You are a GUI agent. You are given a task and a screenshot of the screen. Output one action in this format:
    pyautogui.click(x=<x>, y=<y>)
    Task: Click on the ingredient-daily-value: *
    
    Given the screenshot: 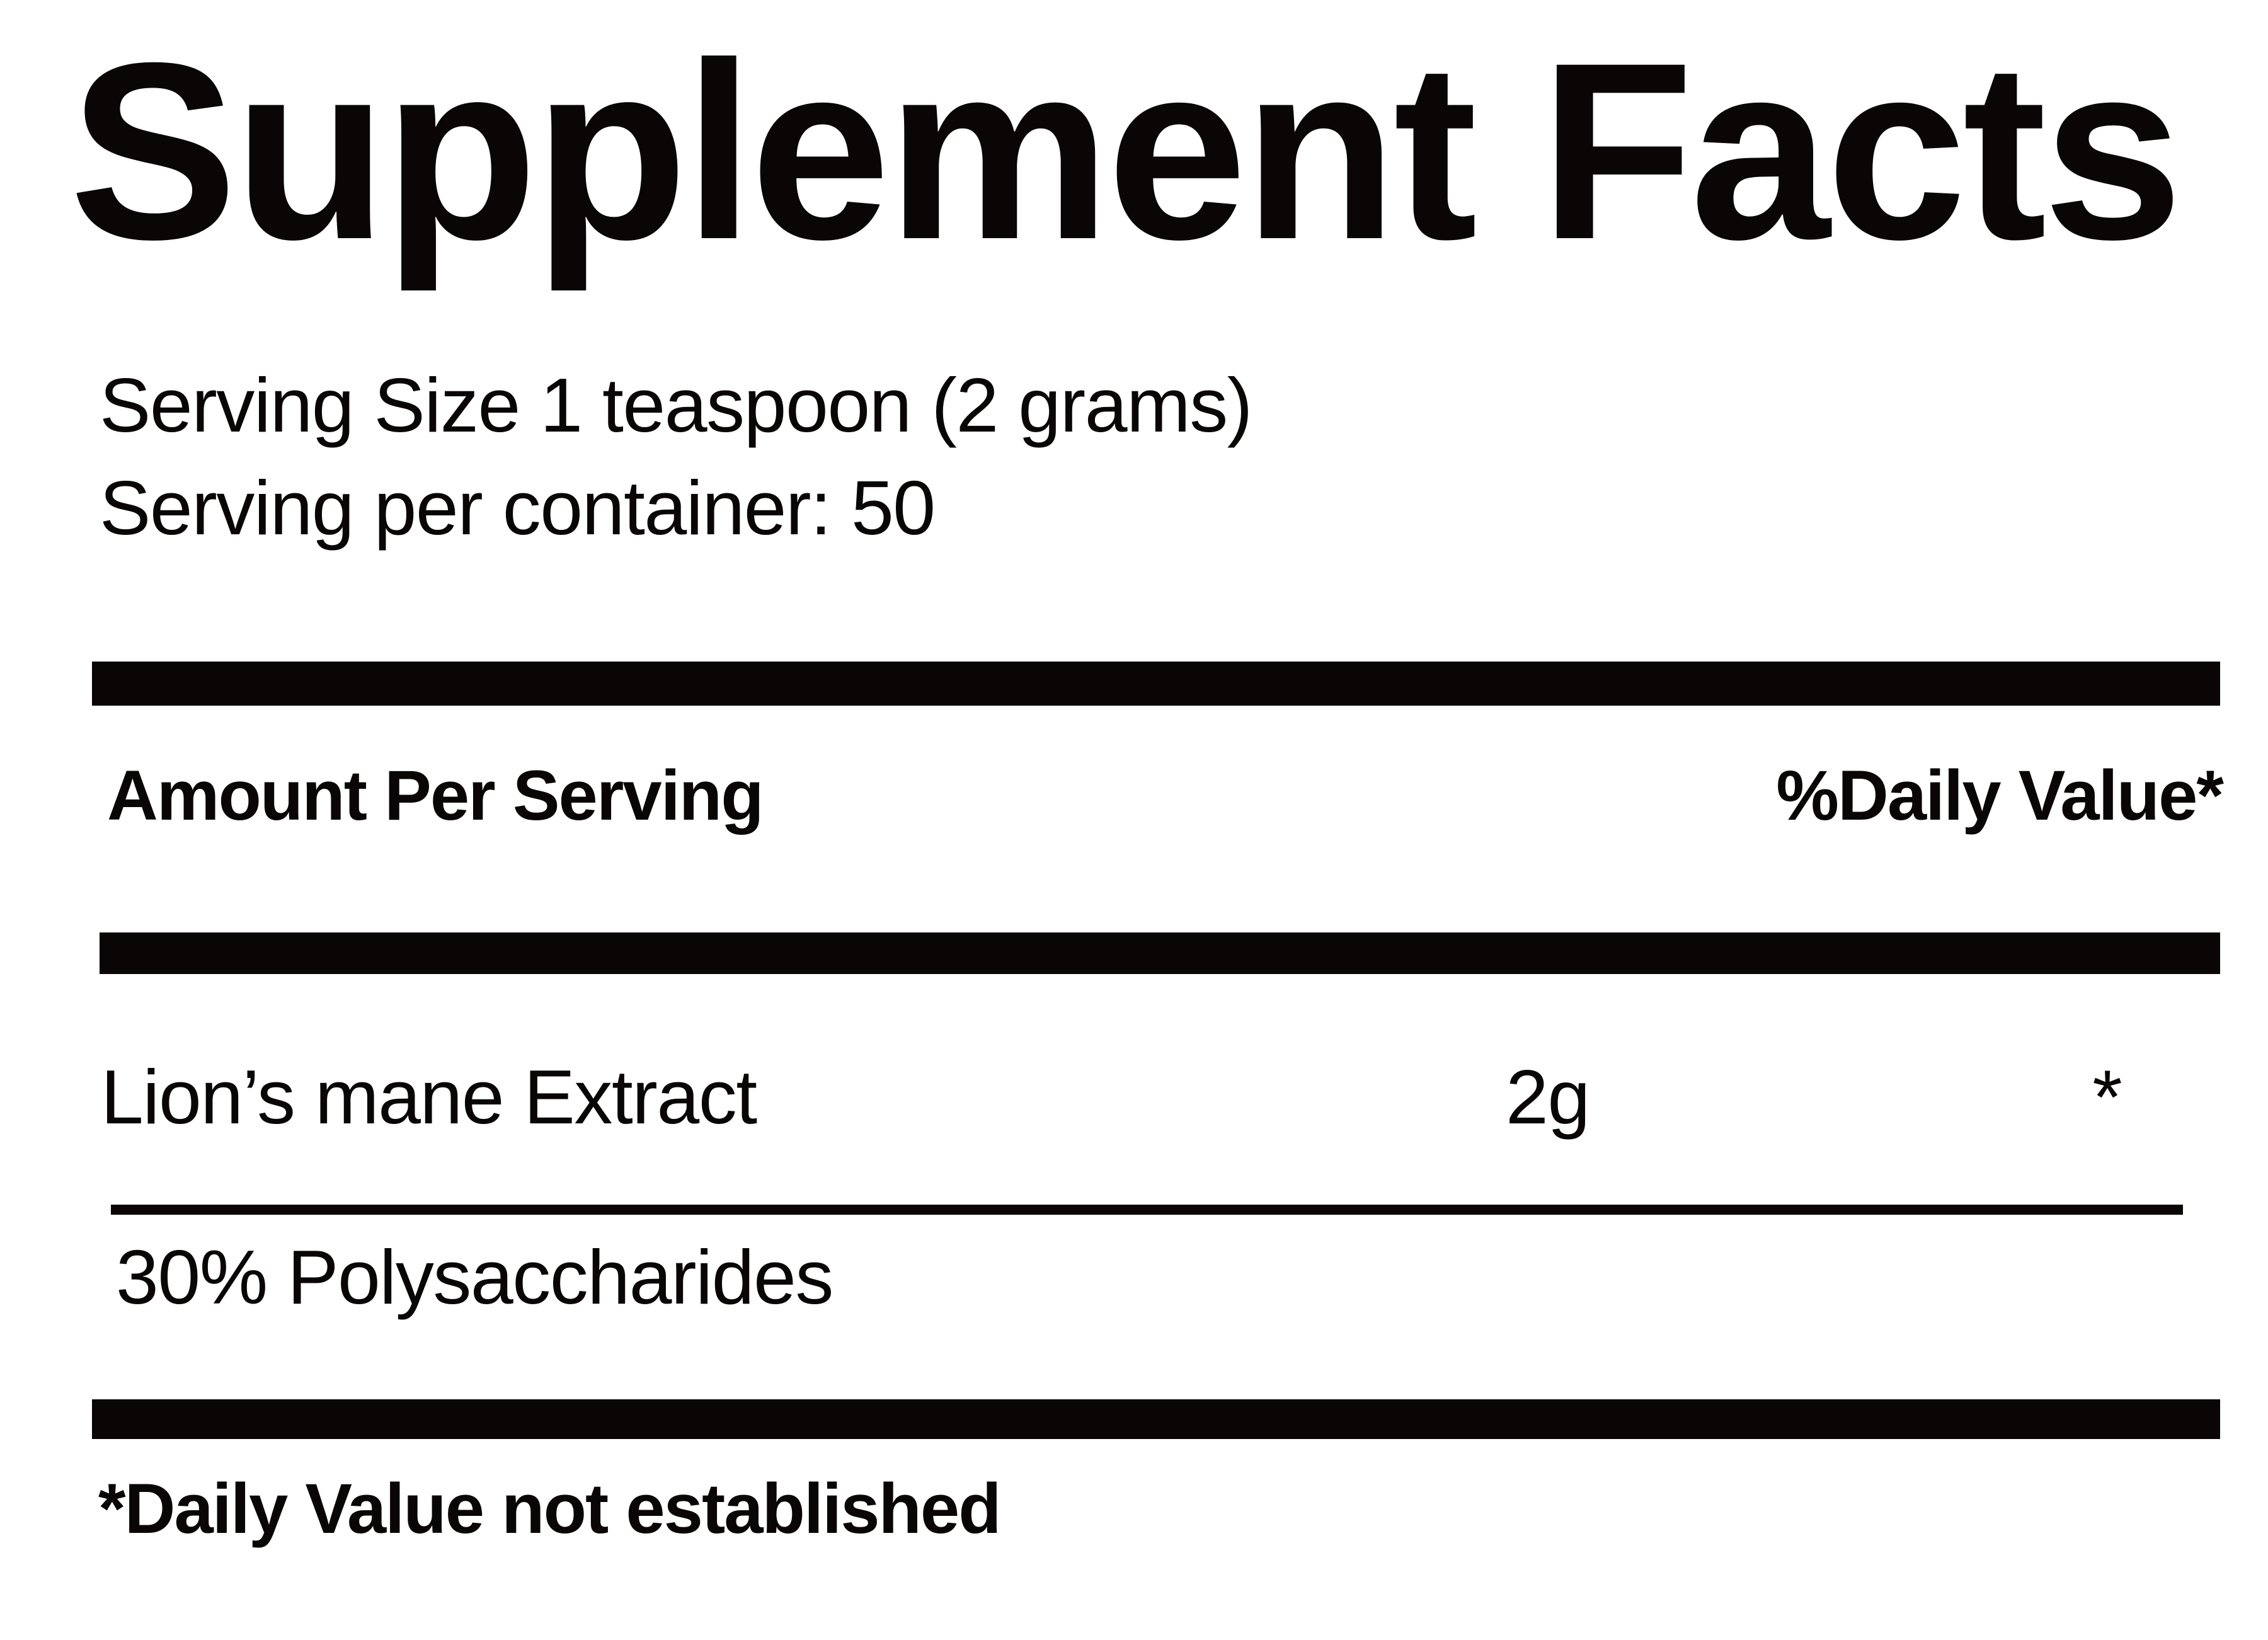 What is the action you would take?
    pyautogui.click(x=2107, y=1097)
    